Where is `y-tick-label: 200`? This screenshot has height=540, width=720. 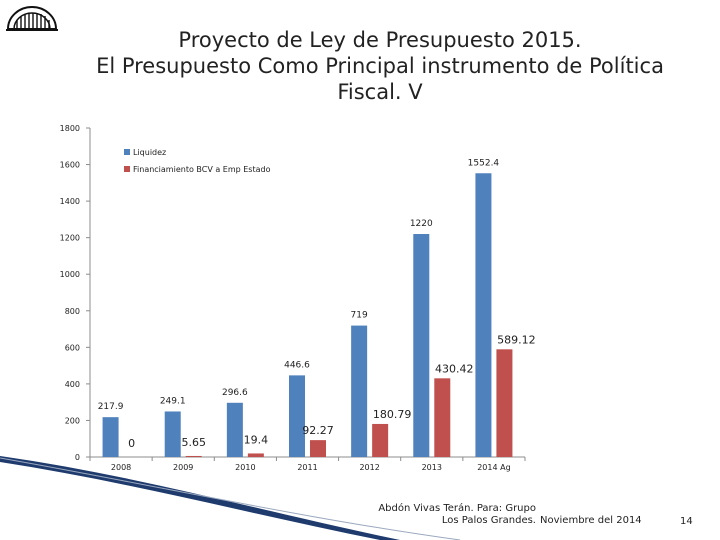
y-tick-label: 200 is located at coordinates (72, 420).